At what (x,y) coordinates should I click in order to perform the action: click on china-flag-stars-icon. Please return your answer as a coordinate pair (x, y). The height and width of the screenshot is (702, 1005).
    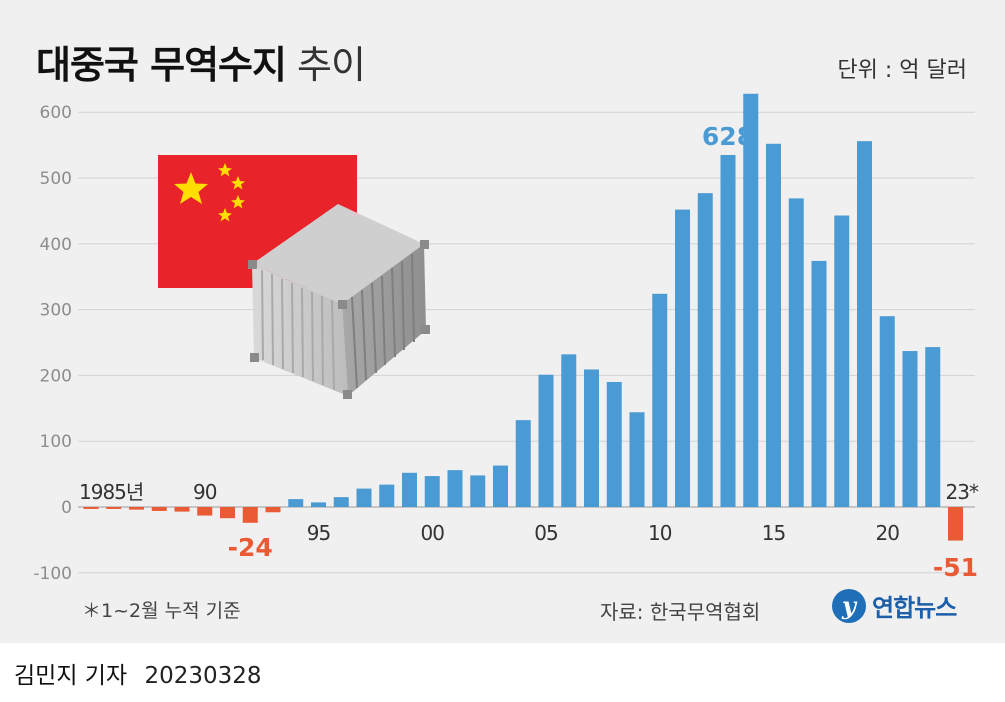
    Looking at the image, I should click on (209, 192).